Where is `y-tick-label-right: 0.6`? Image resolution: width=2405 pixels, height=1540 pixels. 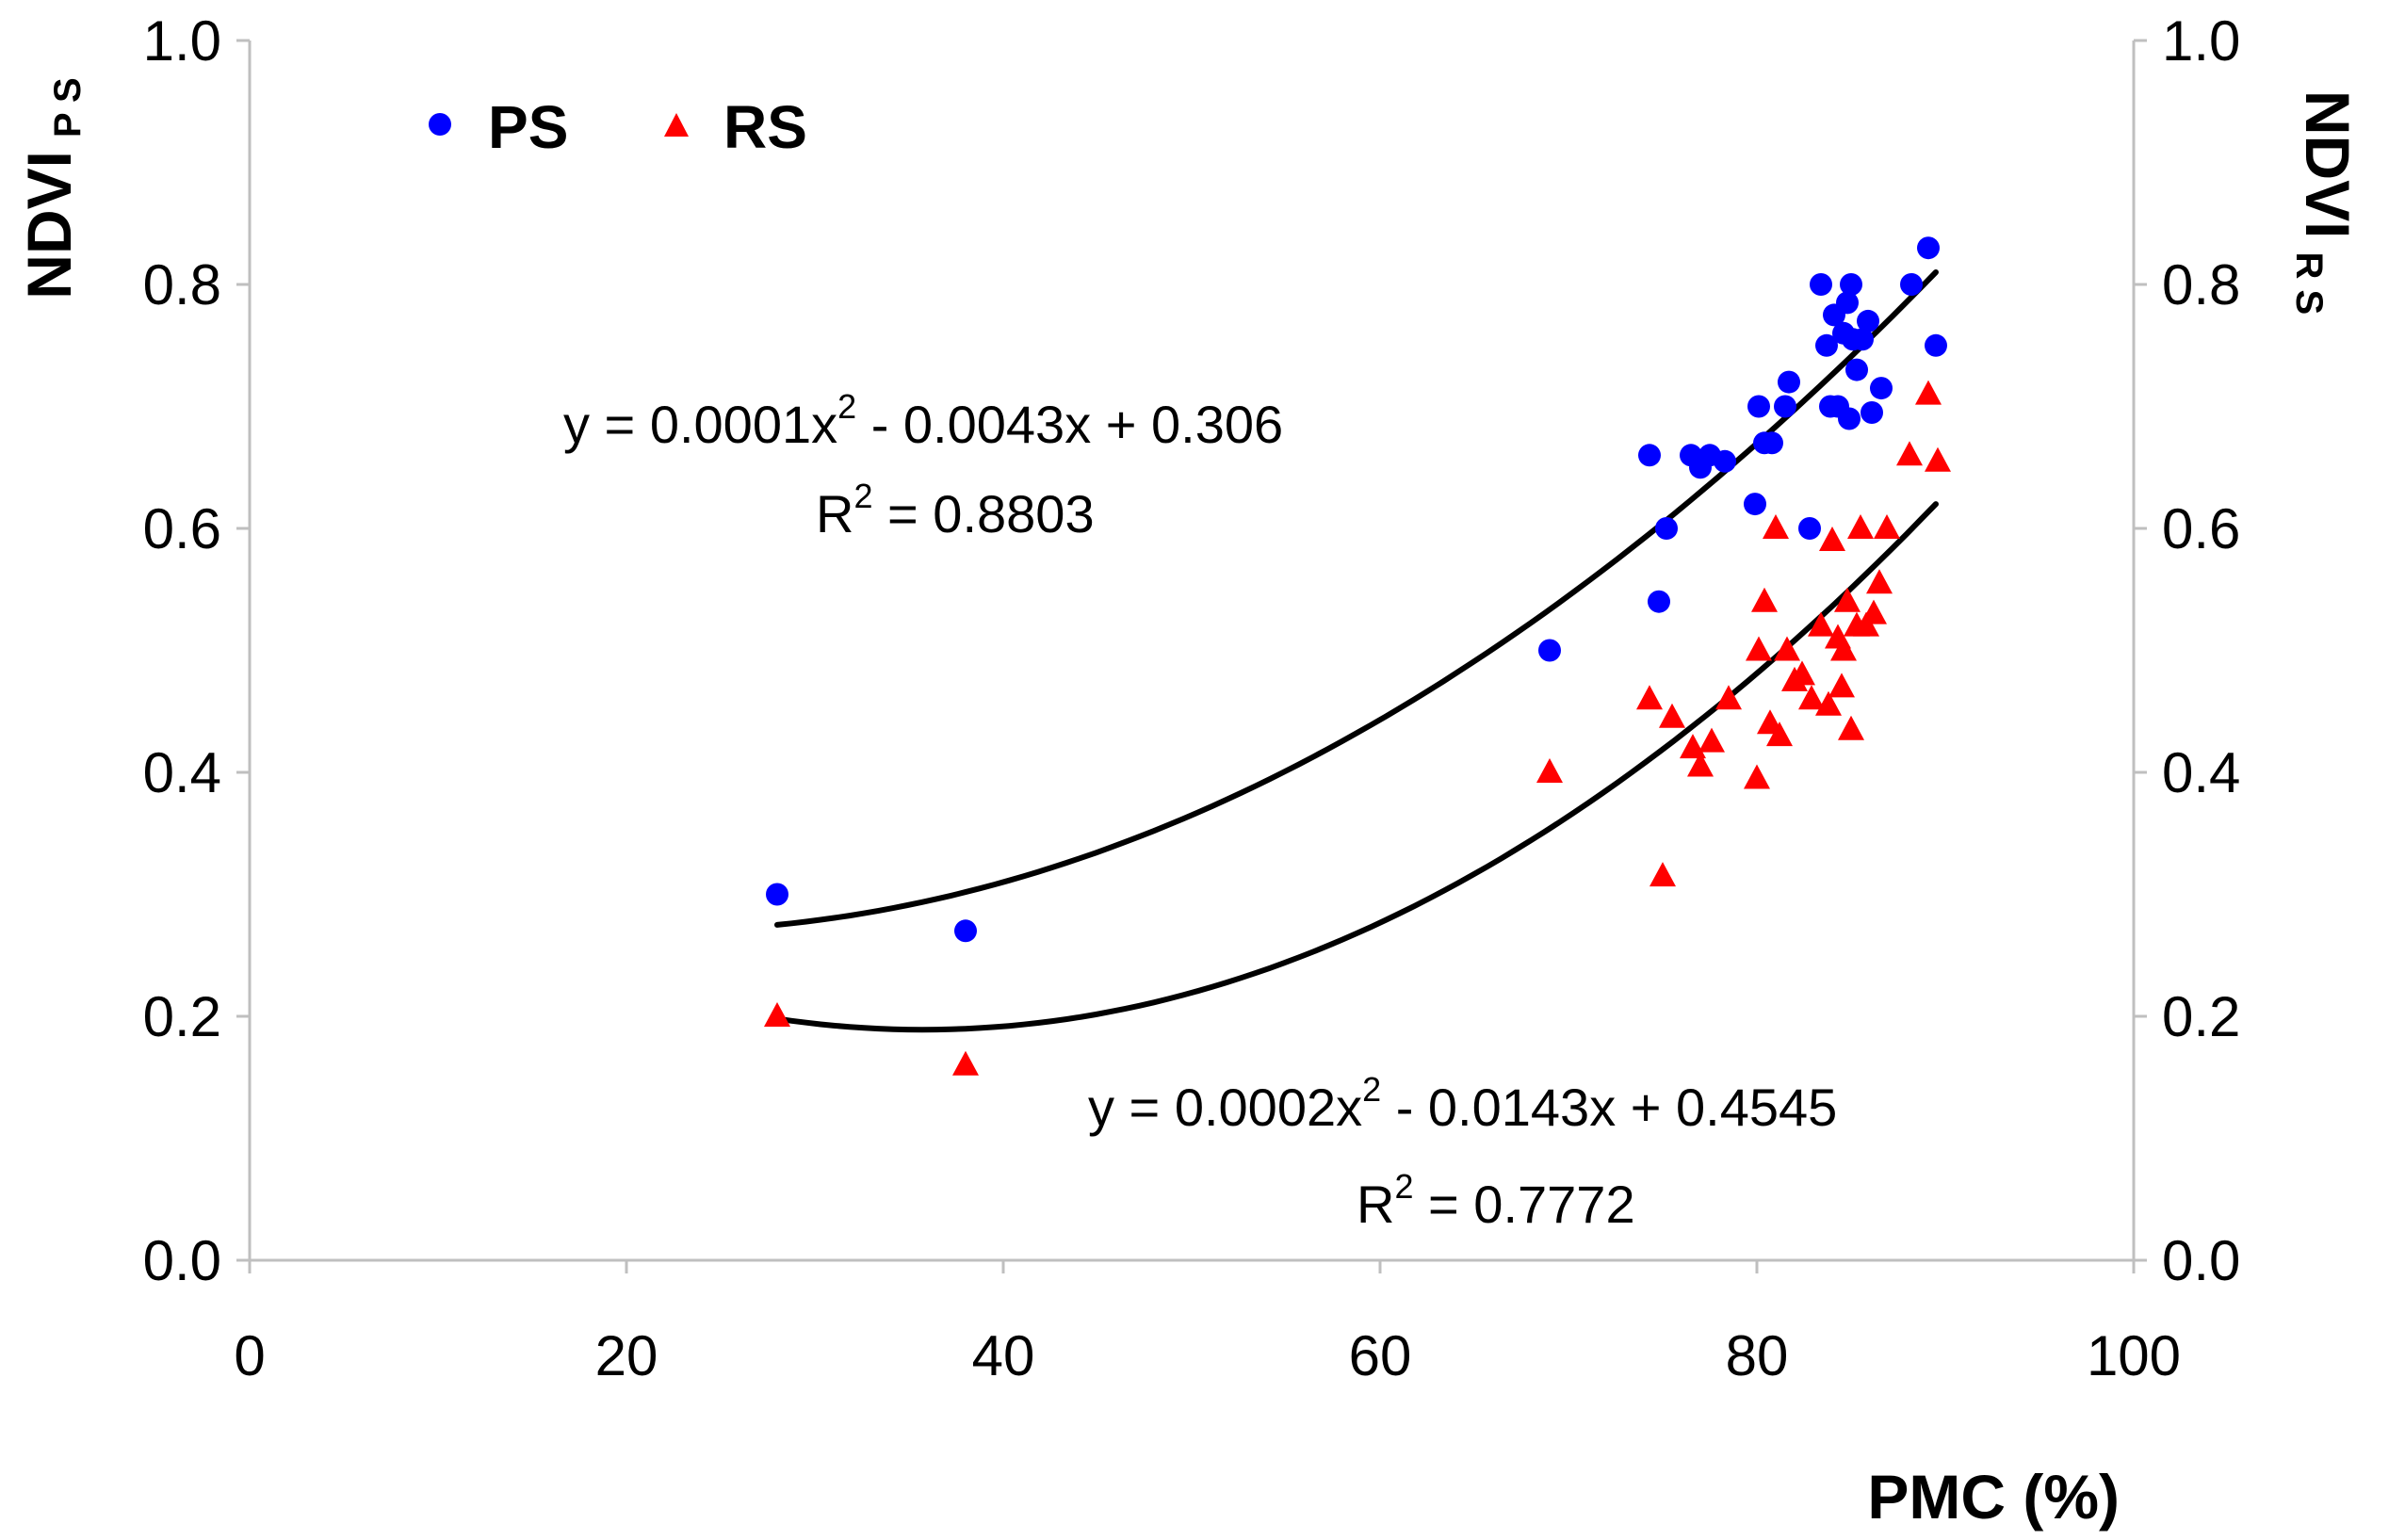
y-tick-label-right: 0.6 is located at coordinates (2201, 528).